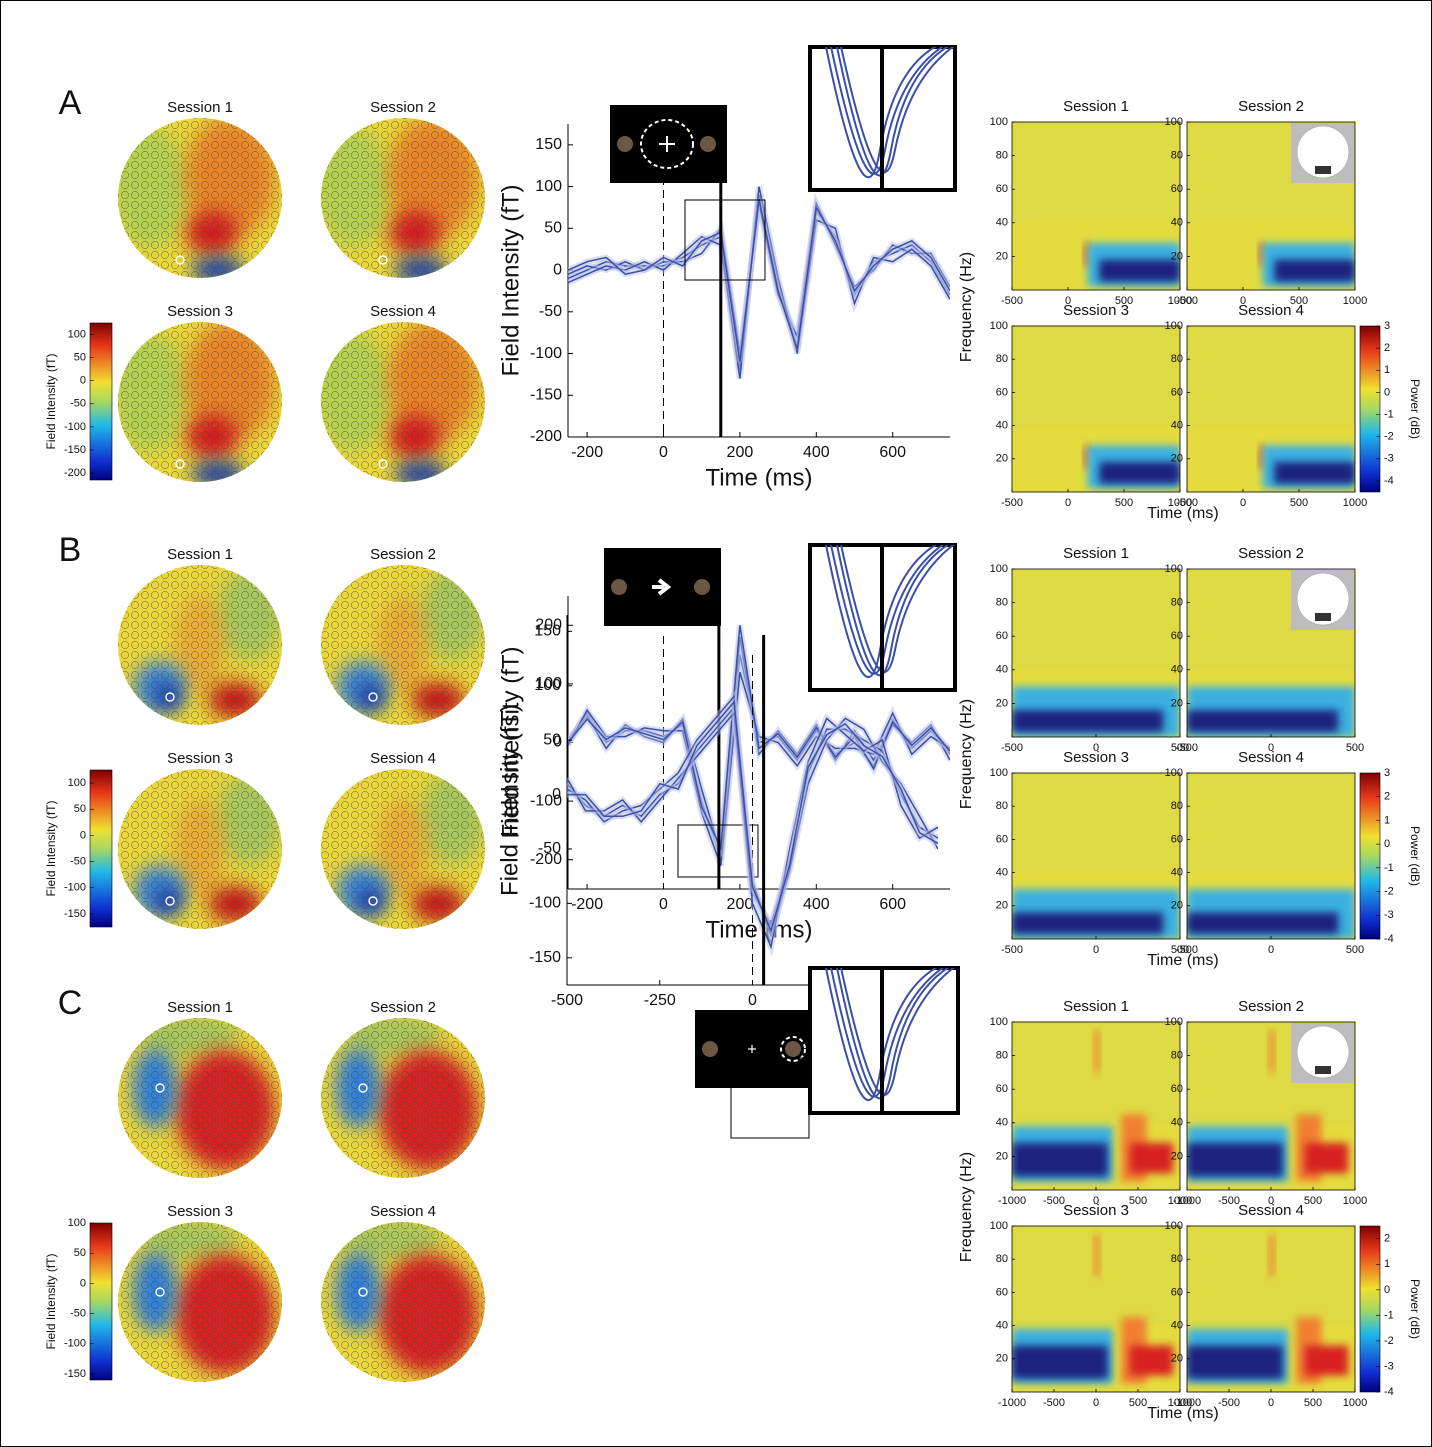 Image resolution: width=1432 pixels, height=1447 pixels. I want to click on y-tick-label: -100, so click(545, 903).